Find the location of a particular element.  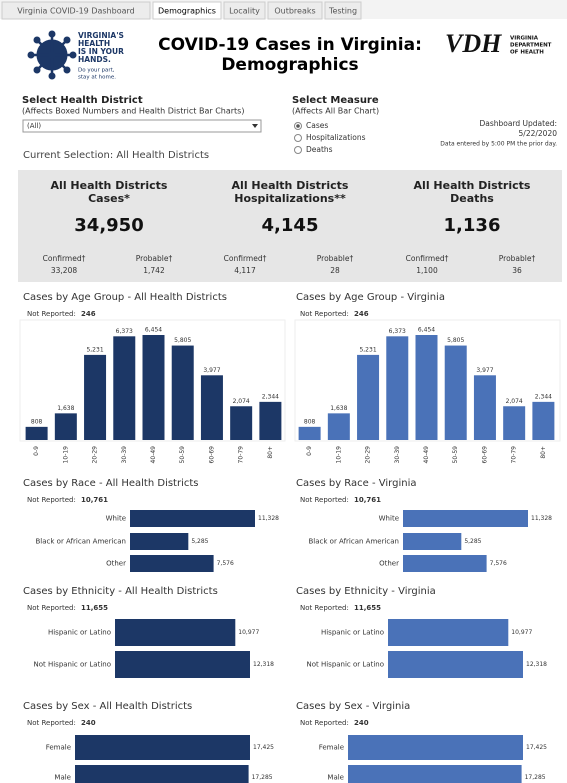

chart-title: Cases by Race - Virginia is located at coordinates (356, 483).